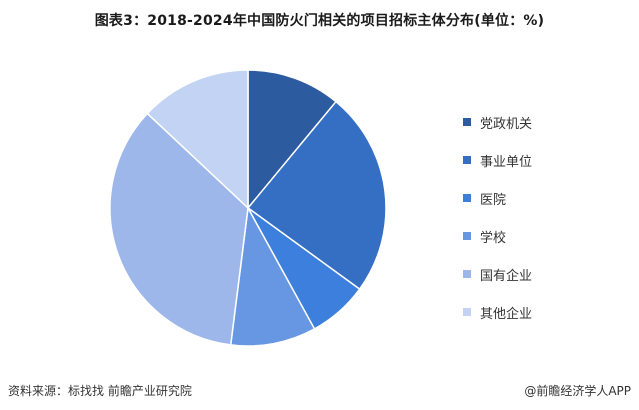 Image resolution: width=639 pixels, height=410 pixels. I want to click on legend-item-5: 其他企业, so click(497, 312).